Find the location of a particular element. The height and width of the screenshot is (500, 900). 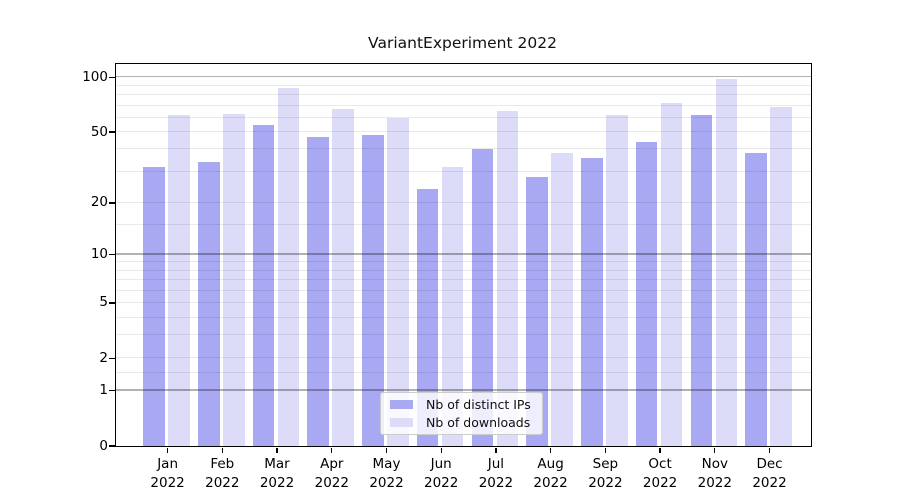

y-tick-label: 20 is located at coordinates (99, 202).